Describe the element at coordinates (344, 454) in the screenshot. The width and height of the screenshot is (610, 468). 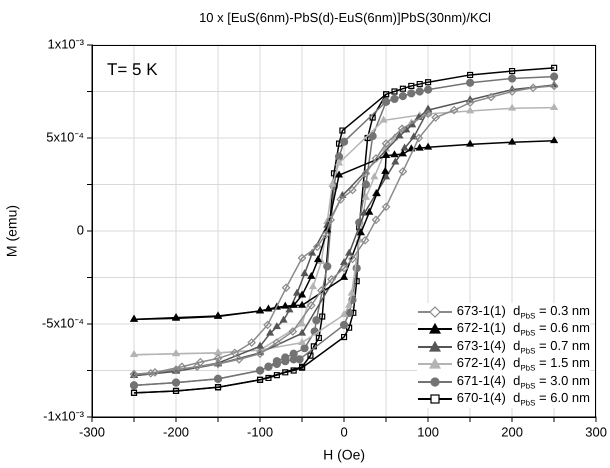
I see `x-axis-title: H (Oe)` at that location.